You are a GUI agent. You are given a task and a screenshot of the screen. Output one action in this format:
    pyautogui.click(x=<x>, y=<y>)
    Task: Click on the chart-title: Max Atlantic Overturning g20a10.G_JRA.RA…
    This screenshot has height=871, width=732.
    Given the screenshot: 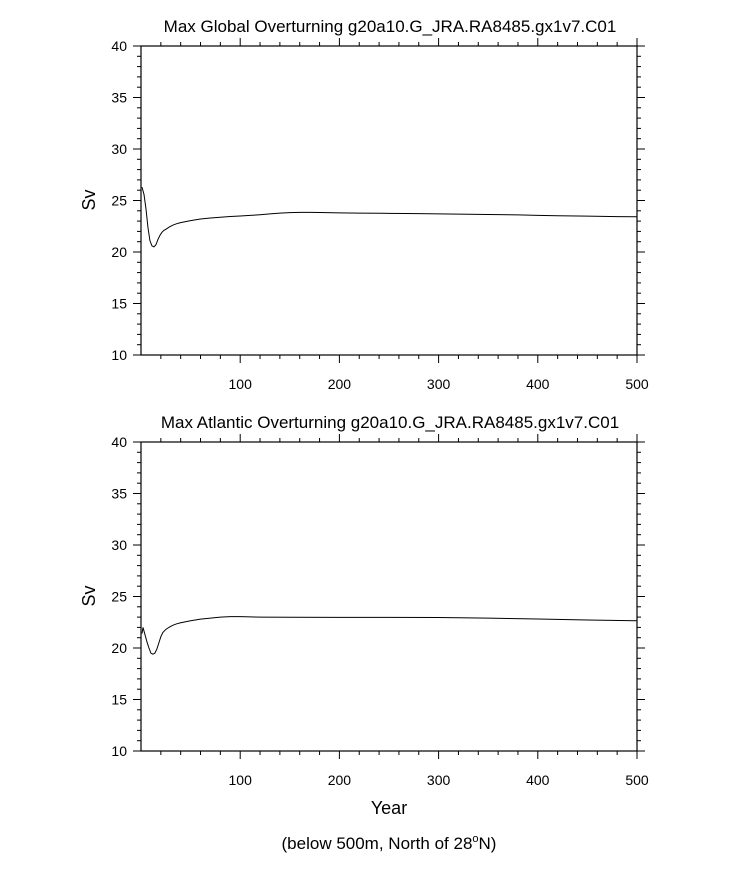 What is the action you would take?
    pyautogui.click(x=390, y=422)
    